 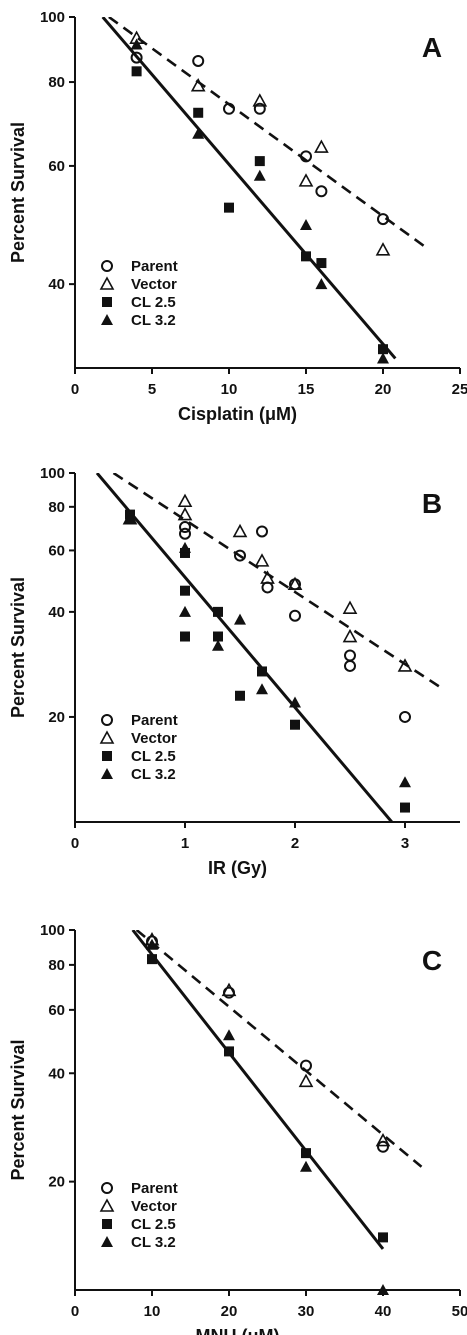 I want to click on legend-open-triangle-marker, so click(x=107, y=283).